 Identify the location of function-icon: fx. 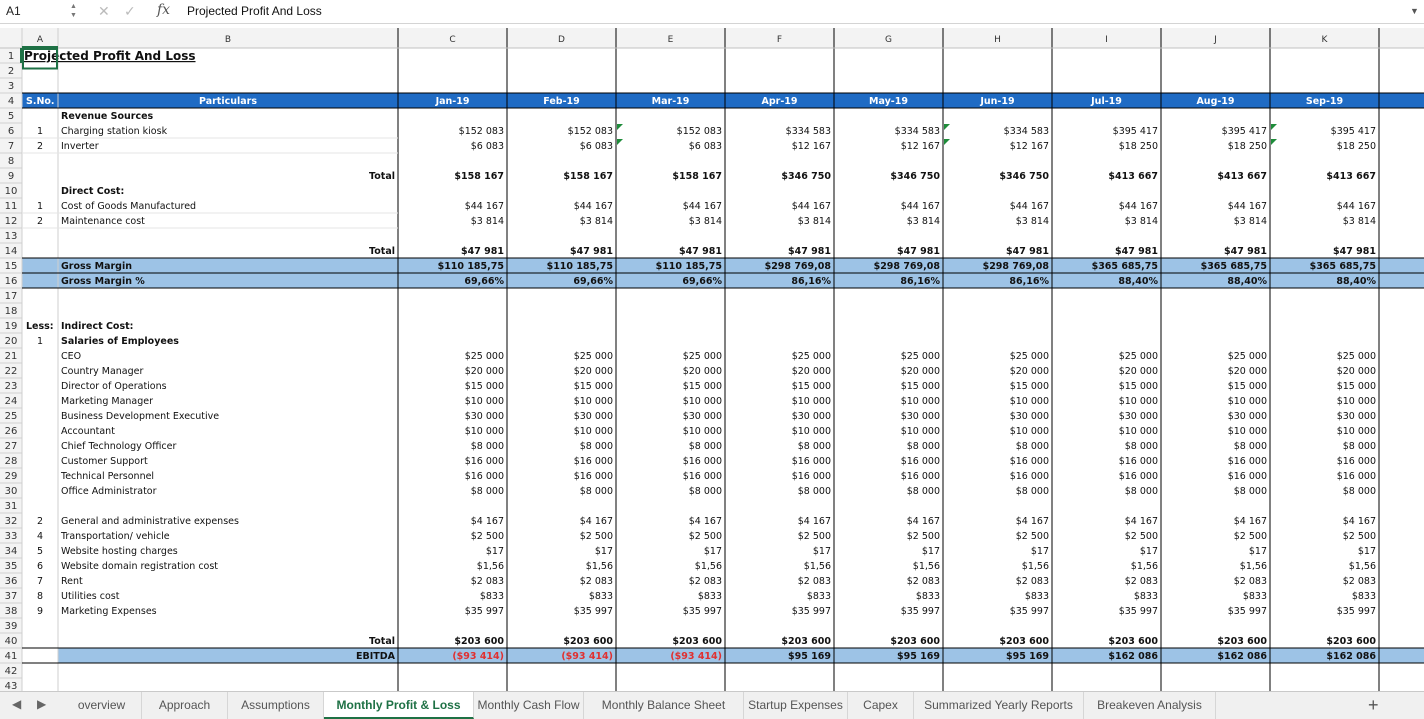
(164, 10).